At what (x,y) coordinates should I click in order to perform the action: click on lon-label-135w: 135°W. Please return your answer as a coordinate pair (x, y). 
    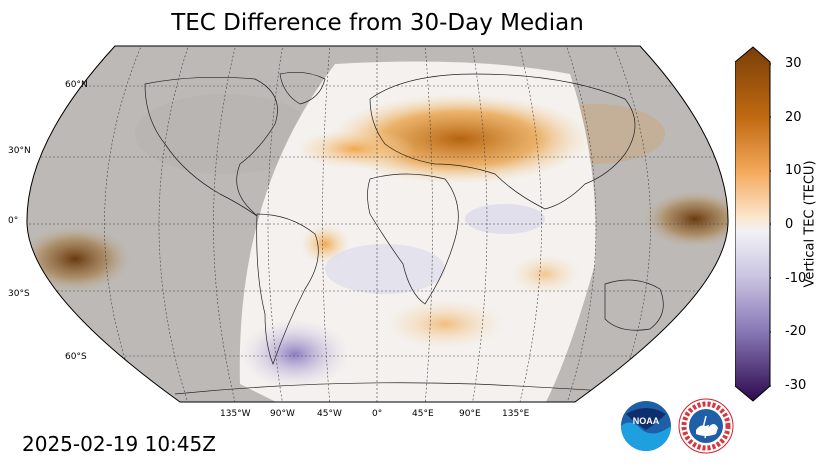
    Looking at the image, I should click on (235, 414).